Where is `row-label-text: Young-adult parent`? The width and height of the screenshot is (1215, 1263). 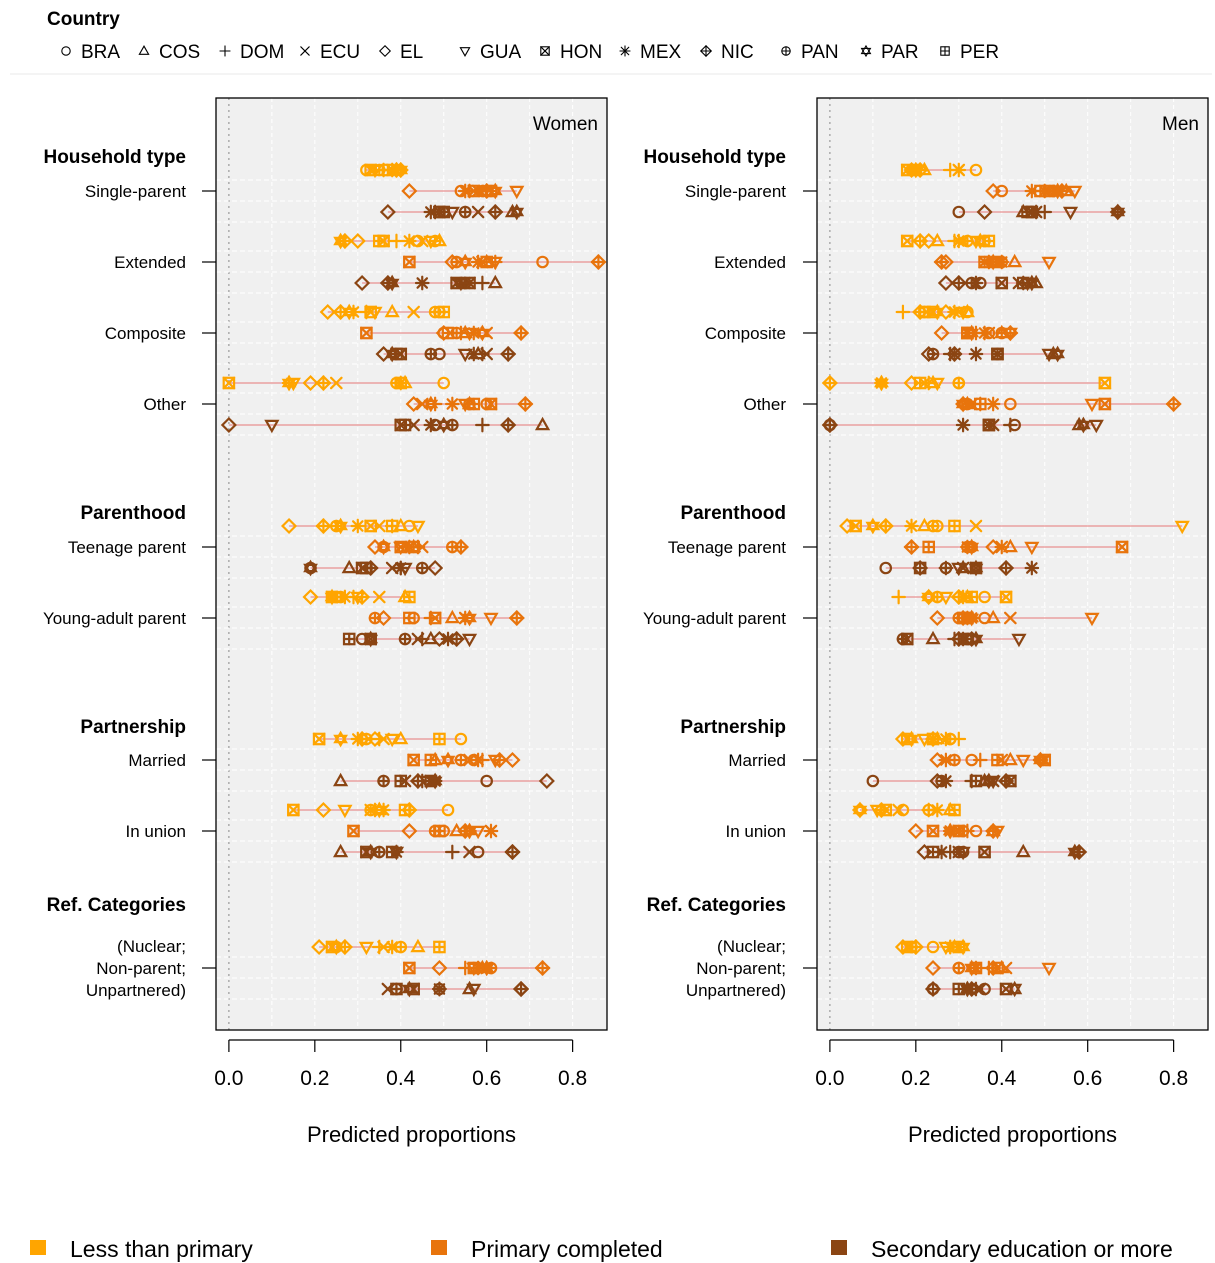
row-label-text: Young-adult parent is located at coordinates (114, 618).